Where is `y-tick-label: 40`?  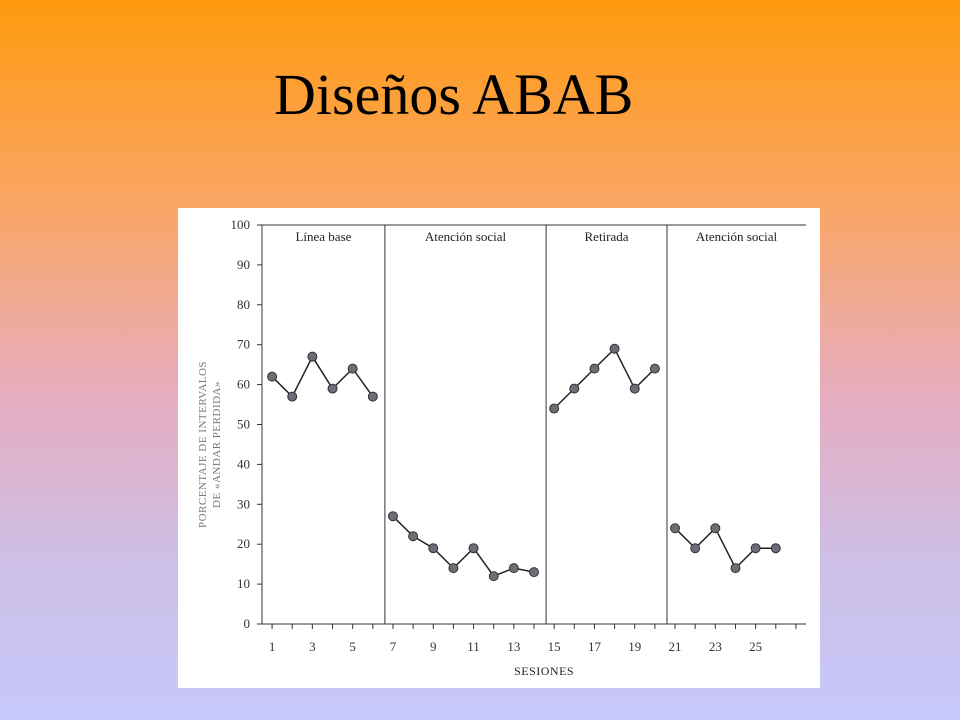 y-tick-label: 40 is located at coordinates (243, 463).